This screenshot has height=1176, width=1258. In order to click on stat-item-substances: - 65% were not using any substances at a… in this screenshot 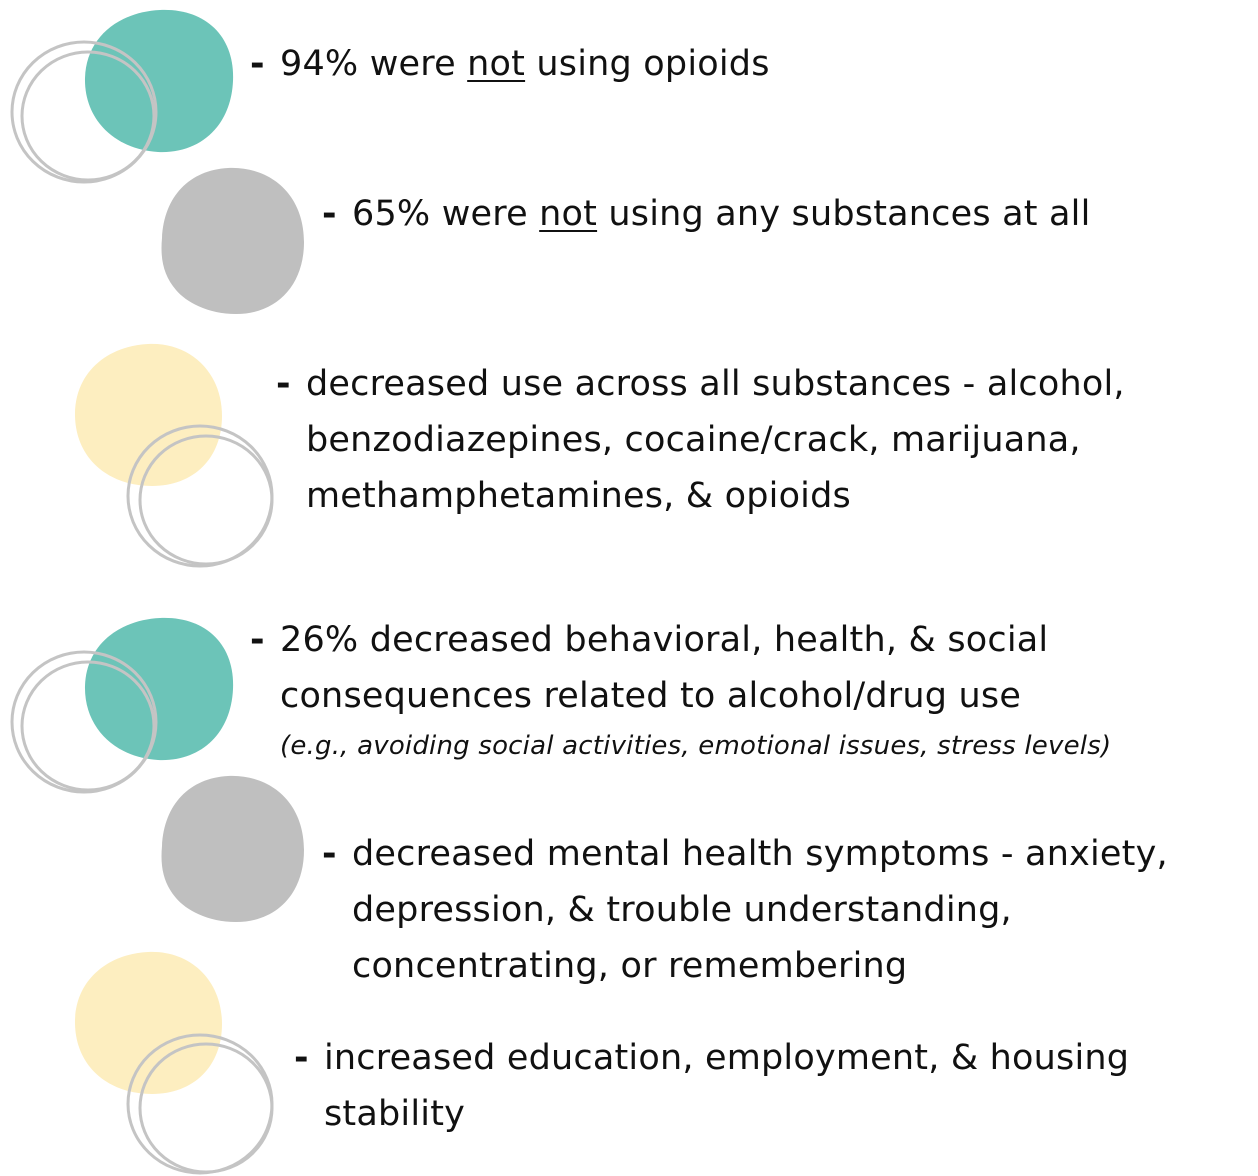, I will do `click(706, 214)`.